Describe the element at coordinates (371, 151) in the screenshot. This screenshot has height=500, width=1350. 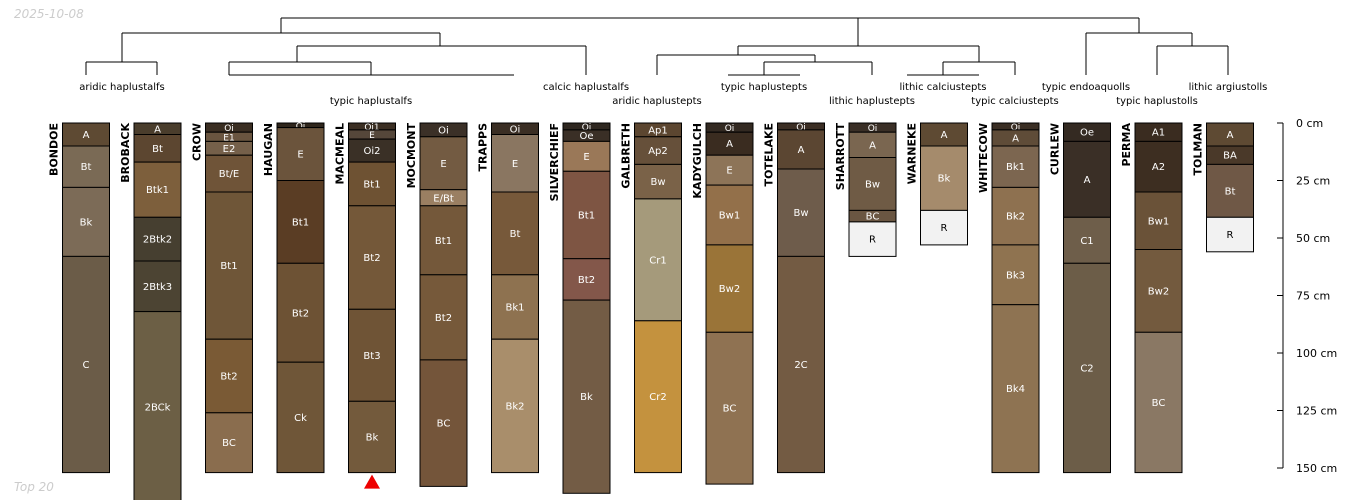
I see `horizon-label: Oi2` at that location.